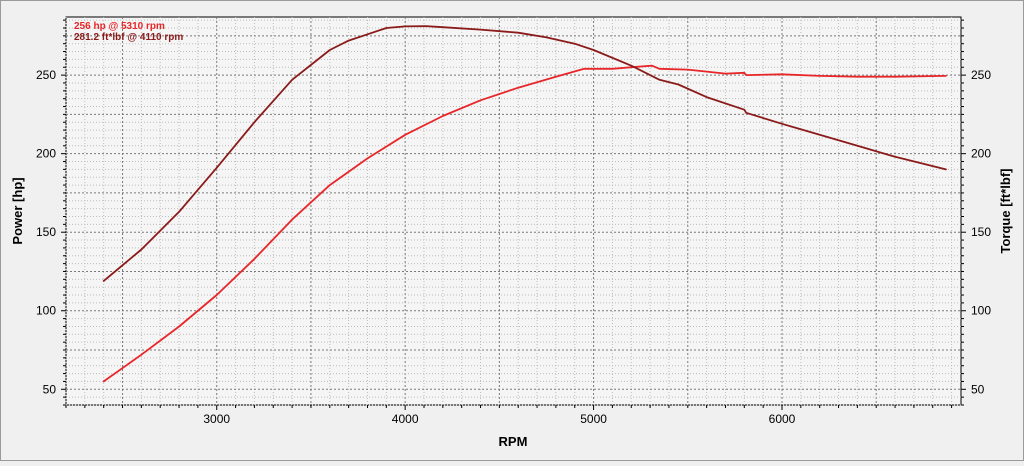  I want to click on y-axis-right-label: Torque [ft*lbf], so click(1005, 211).